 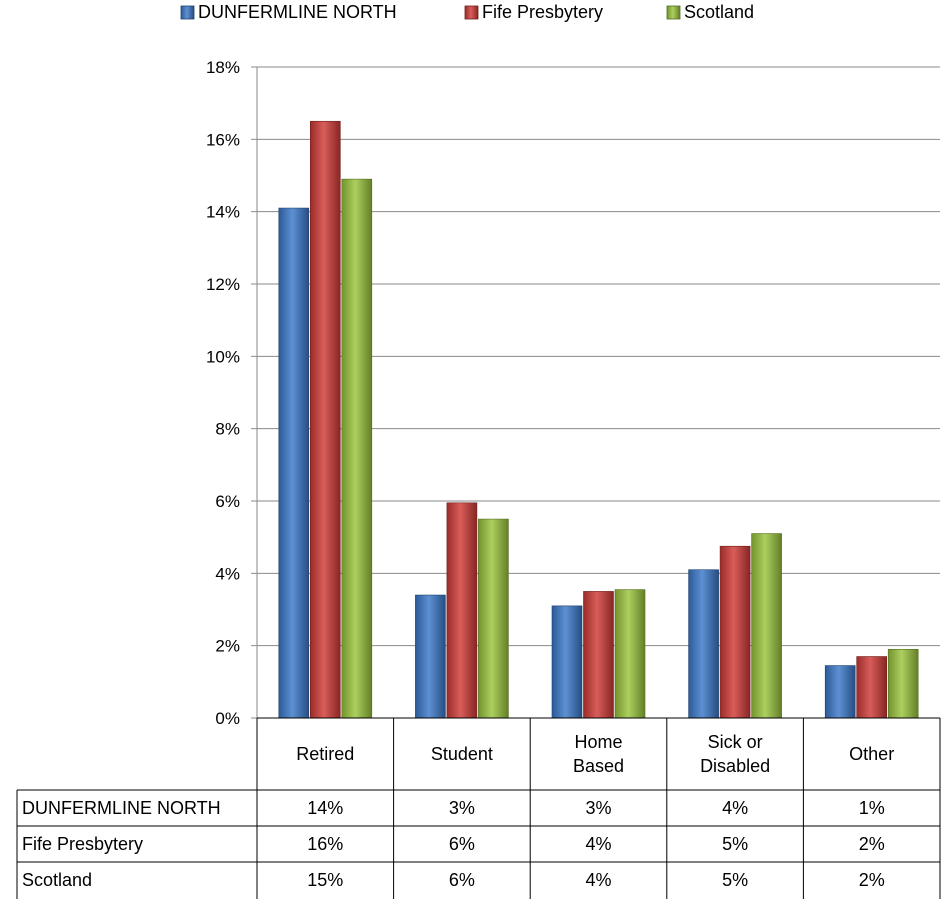 I want to click on category-label: Based, so click(x=598, y=766).